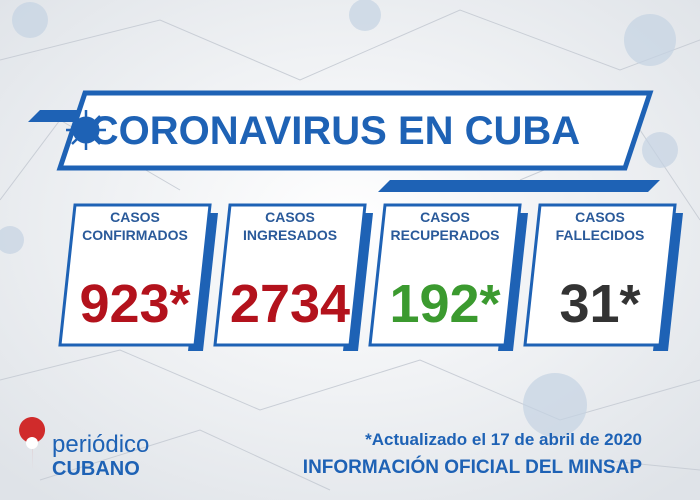  I want to click on card-value: 923*, so click(134, 304).